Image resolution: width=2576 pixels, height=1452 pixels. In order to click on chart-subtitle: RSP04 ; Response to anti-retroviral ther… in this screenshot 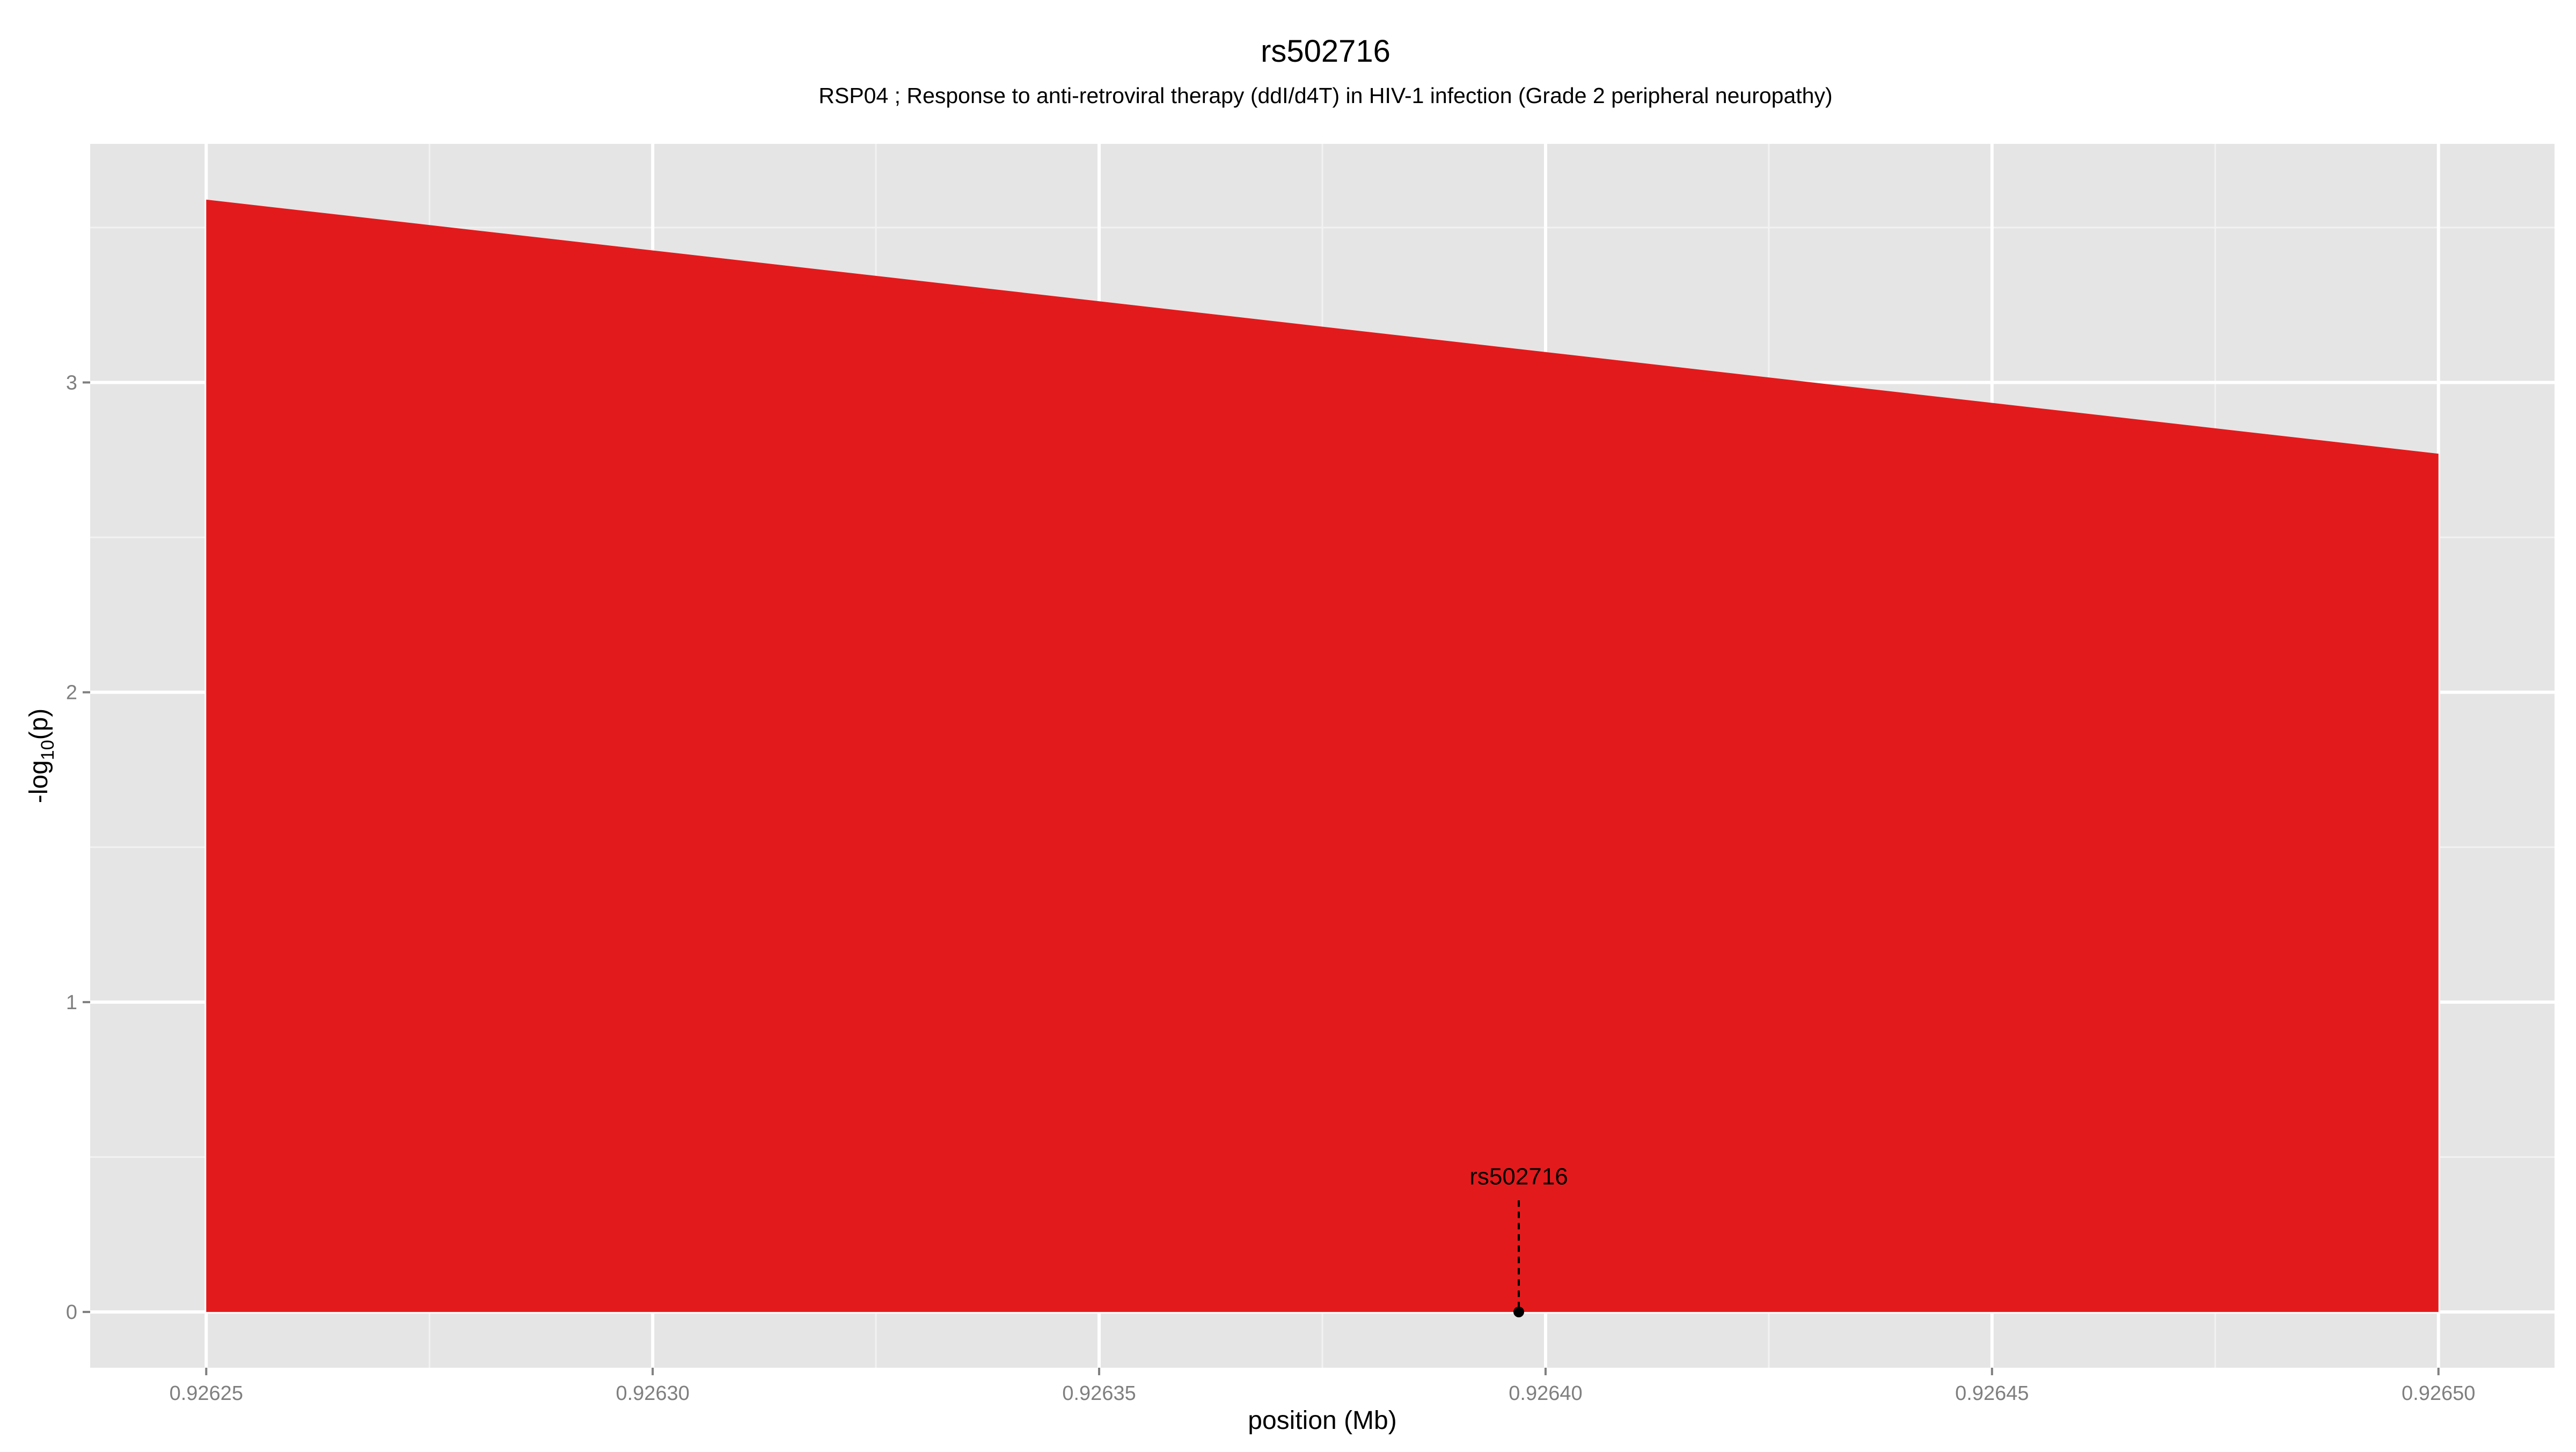, I will do `click(1325, 95)`.